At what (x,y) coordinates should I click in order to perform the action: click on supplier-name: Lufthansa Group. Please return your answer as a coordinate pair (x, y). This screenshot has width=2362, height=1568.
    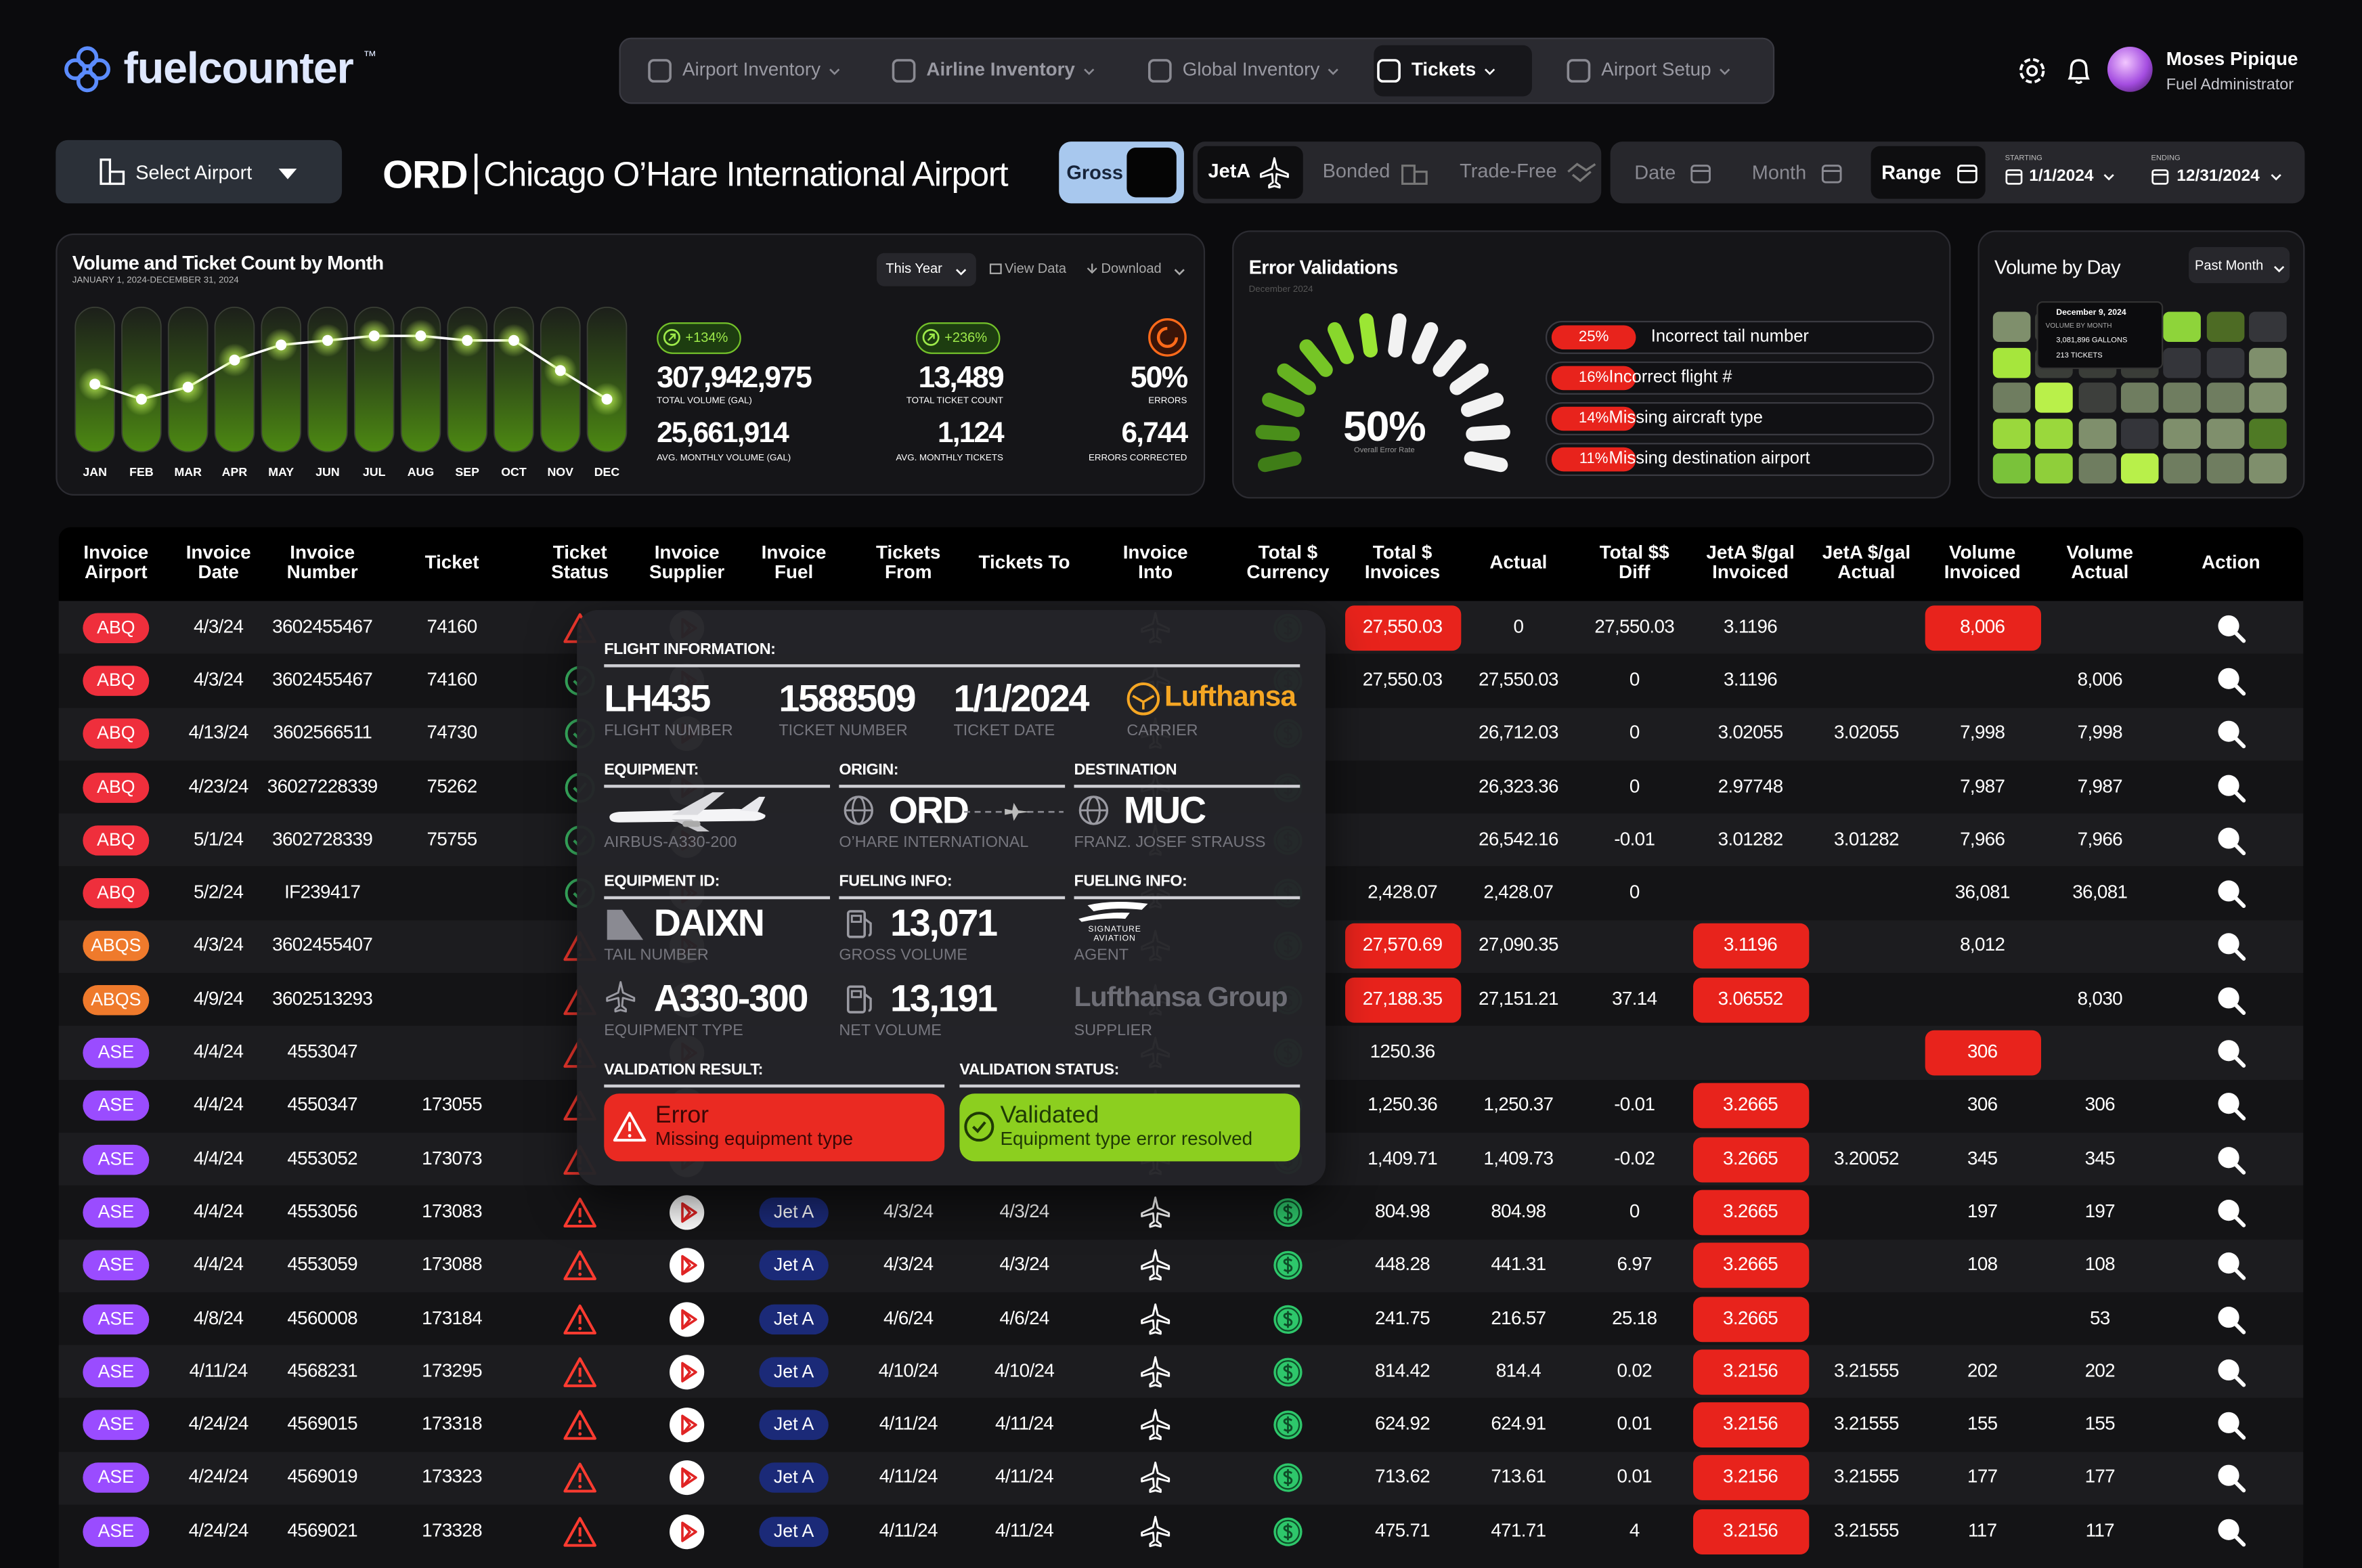
    Looking at the image, I should click on (1181, 996).